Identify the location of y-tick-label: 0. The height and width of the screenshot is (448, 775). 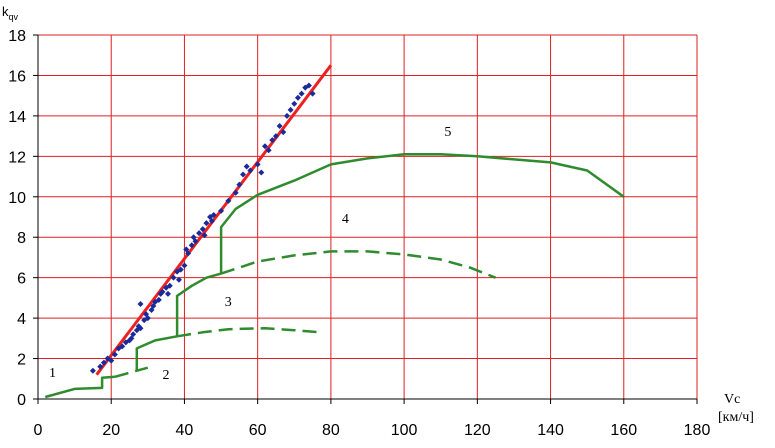
(21, 400).